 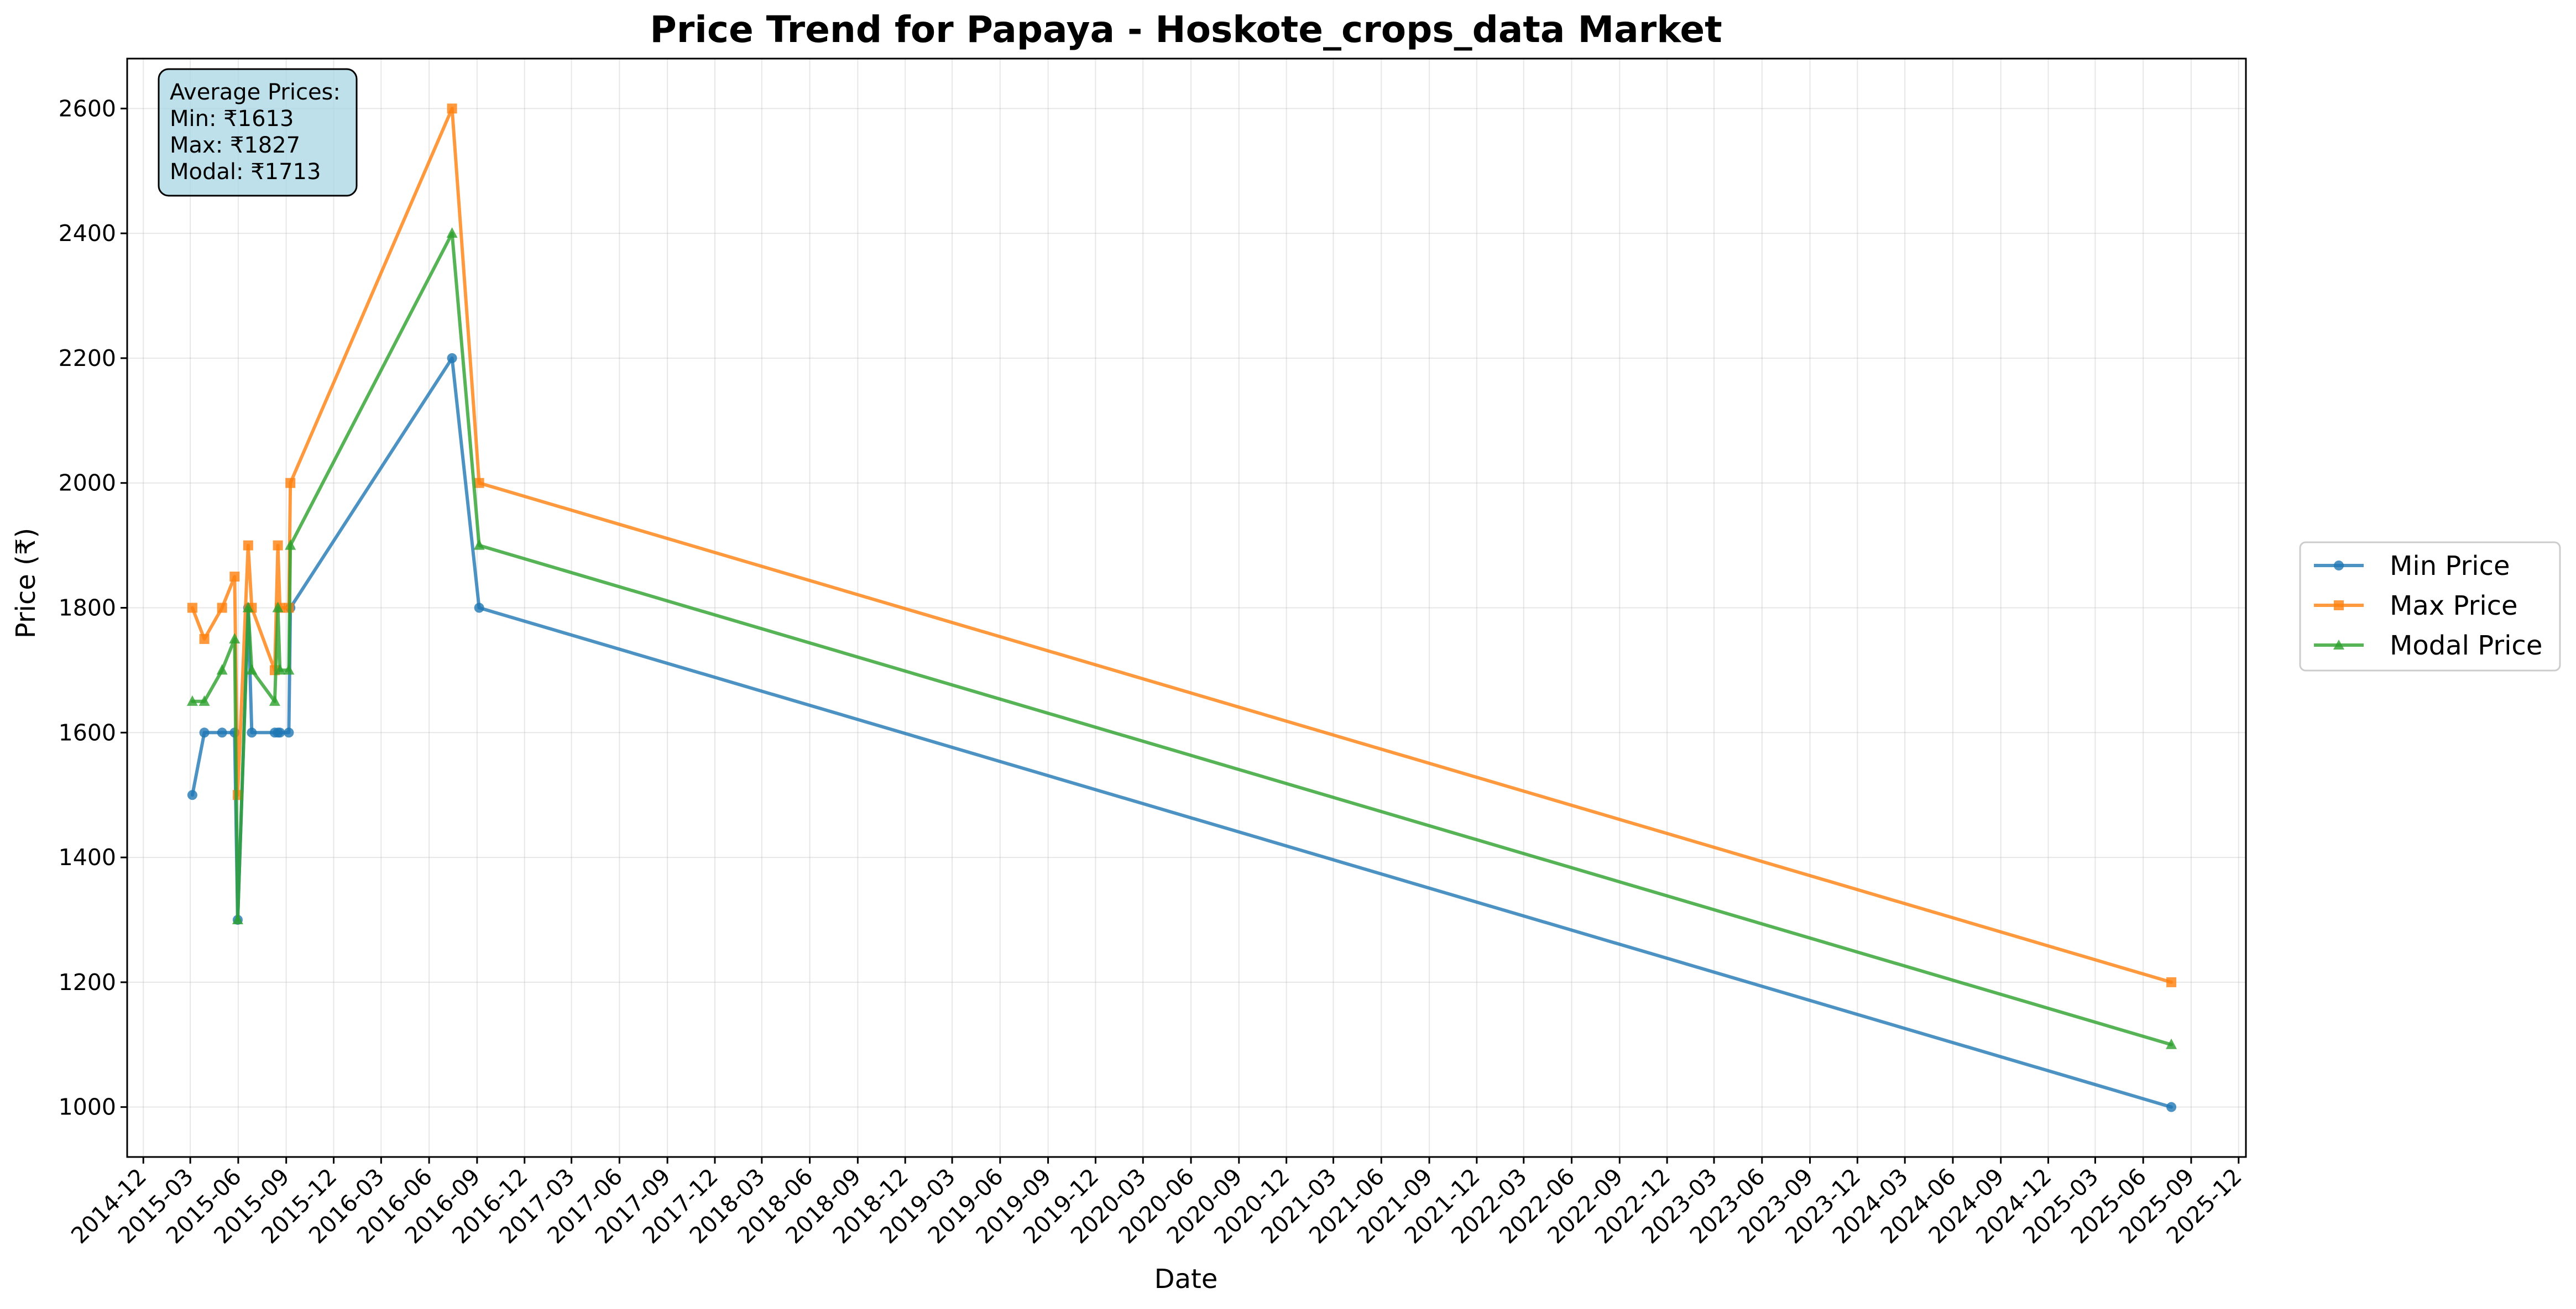 I want to click on legend-modal-marker, so click(x=2338, y=645).